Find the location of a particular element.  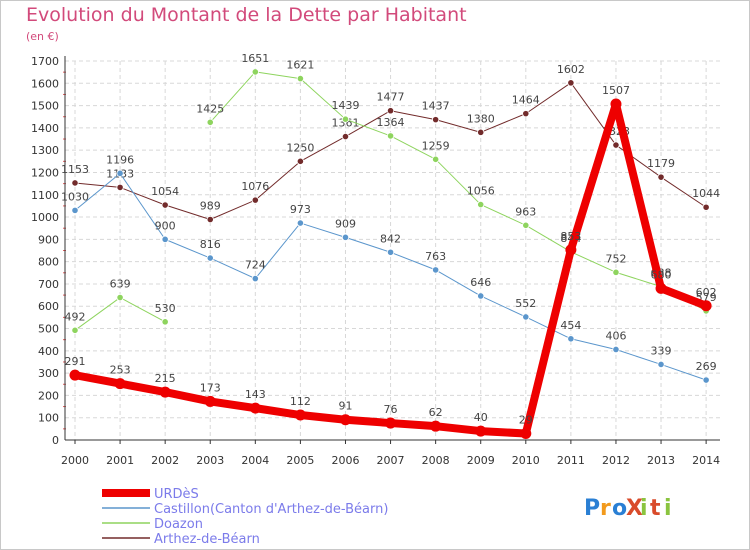

x-tick-label: 2004 is located at coordinates (255, 460).